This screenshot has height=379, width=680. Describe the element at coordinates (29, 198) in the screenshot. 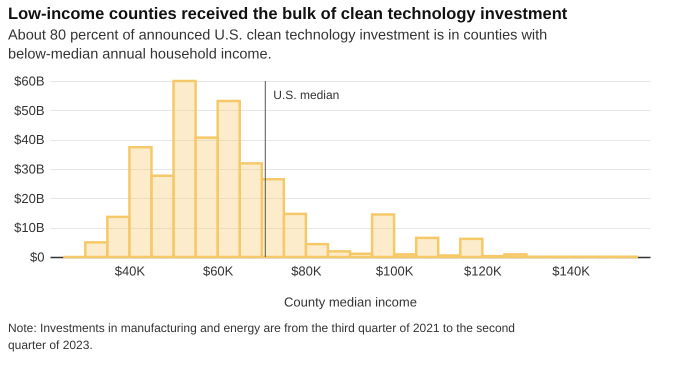

I see `y-tick-label: $20B` at that location.